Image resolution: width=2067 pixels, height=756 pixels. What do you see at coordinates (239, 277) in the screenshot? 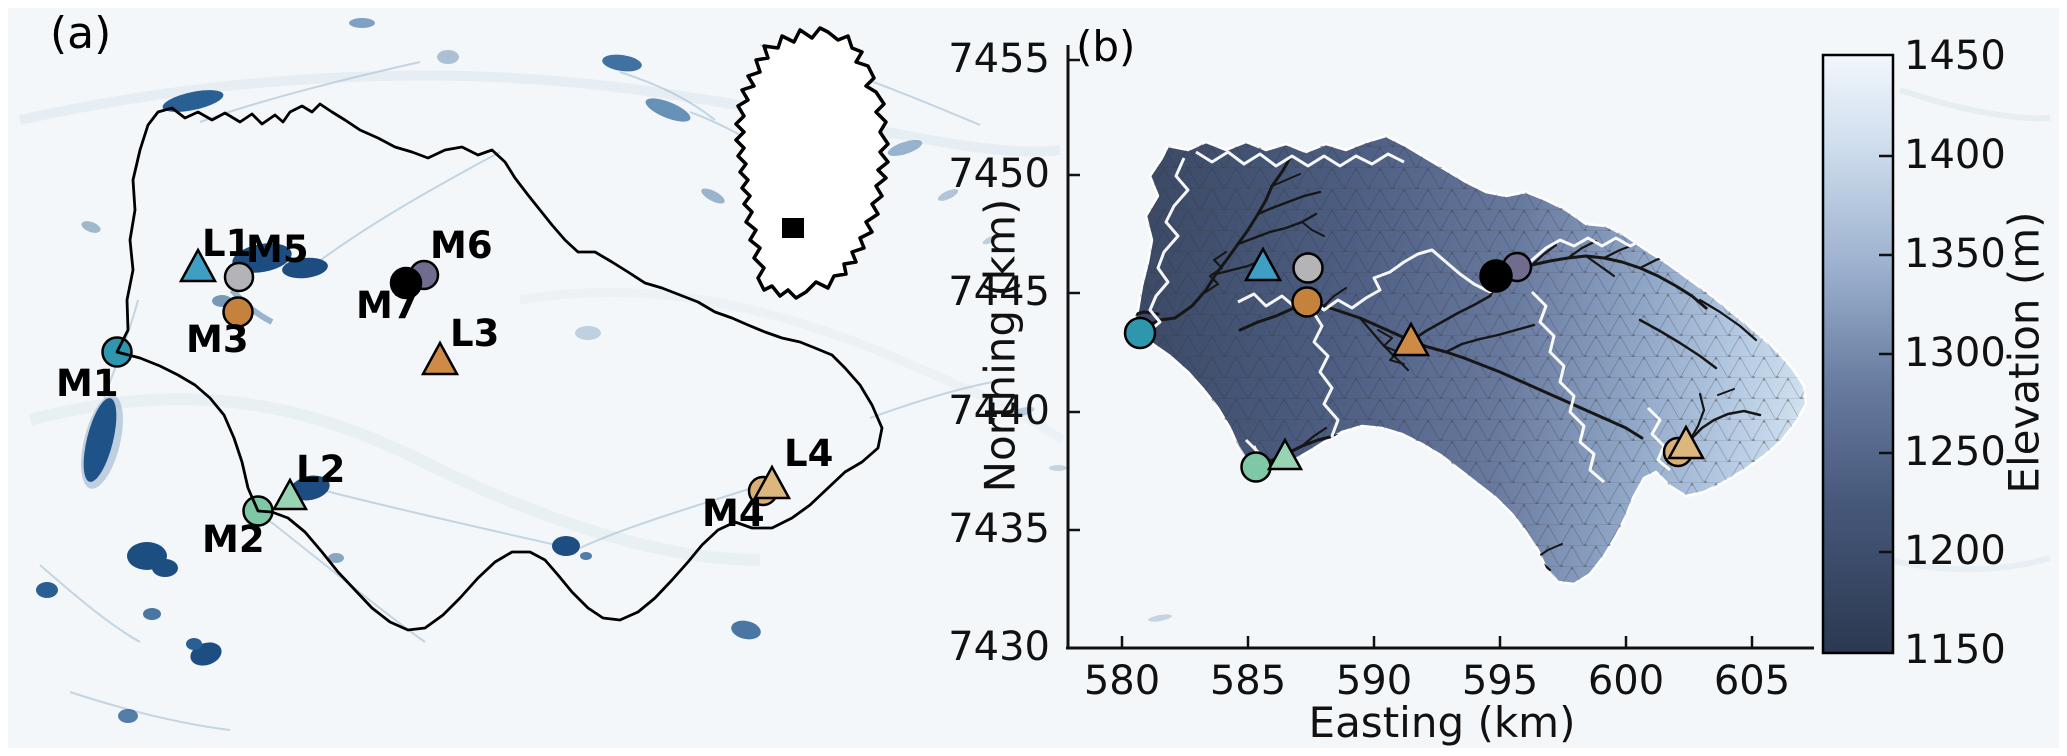
I see `marker-a-m5` at bounding box center [239, 277].